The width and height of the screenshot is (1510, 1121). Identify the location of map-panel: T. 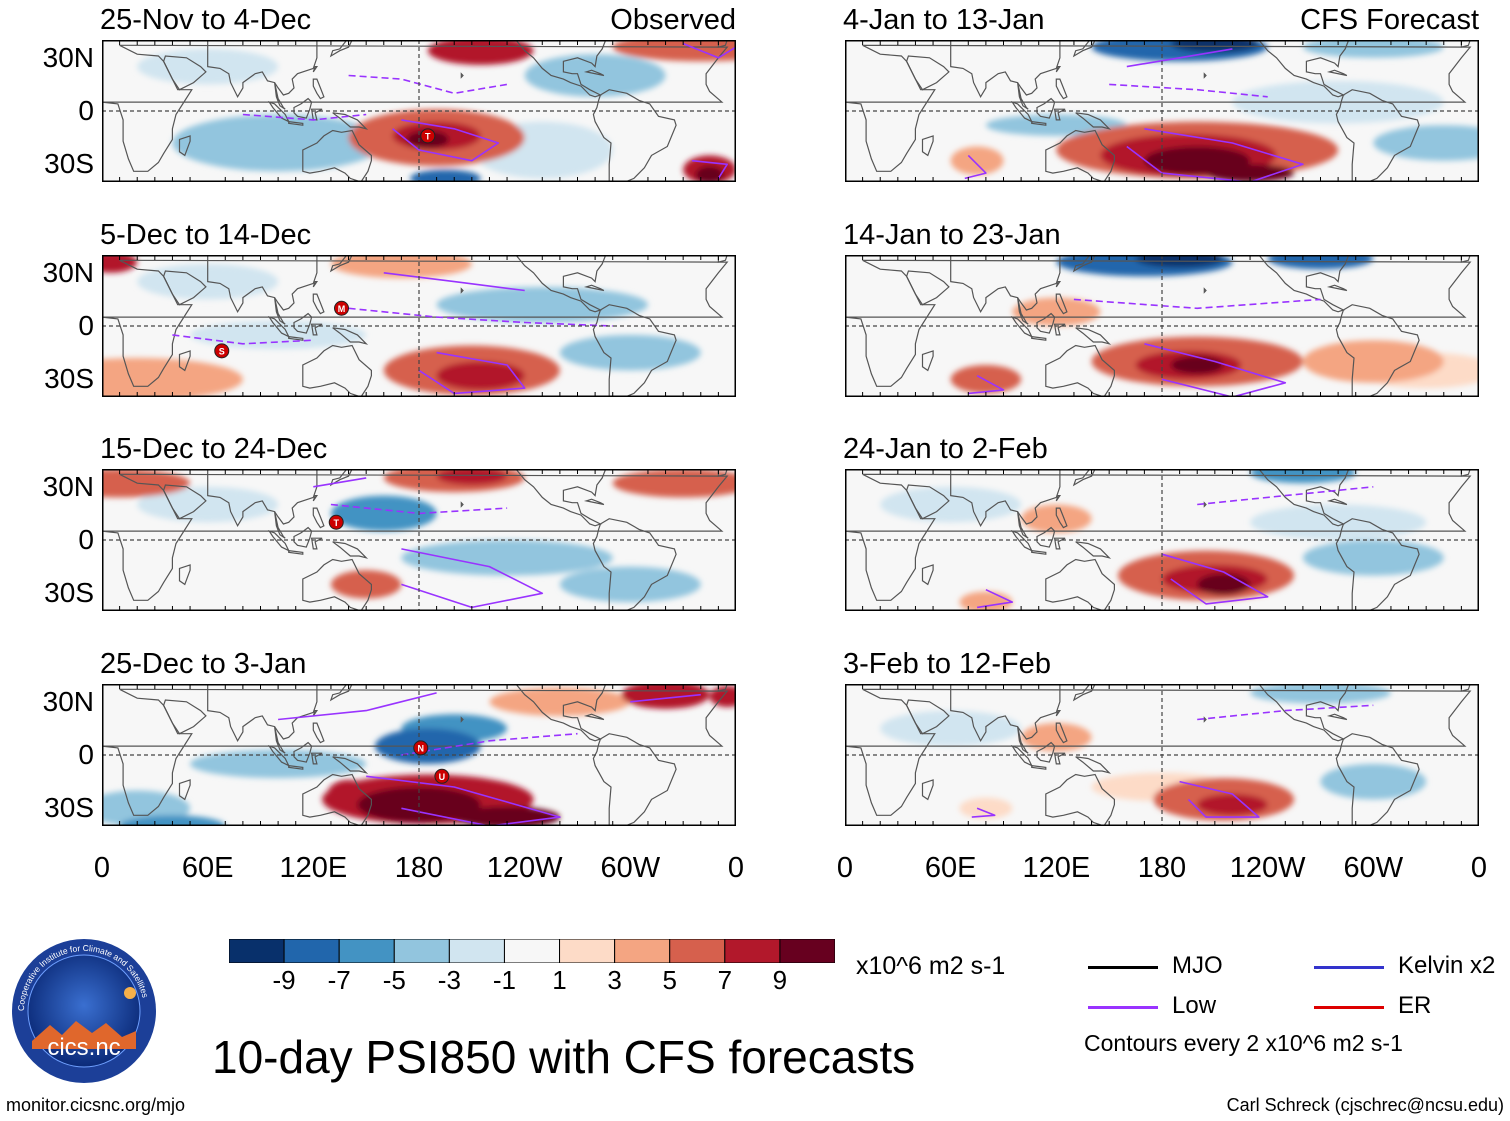
(419, 111).